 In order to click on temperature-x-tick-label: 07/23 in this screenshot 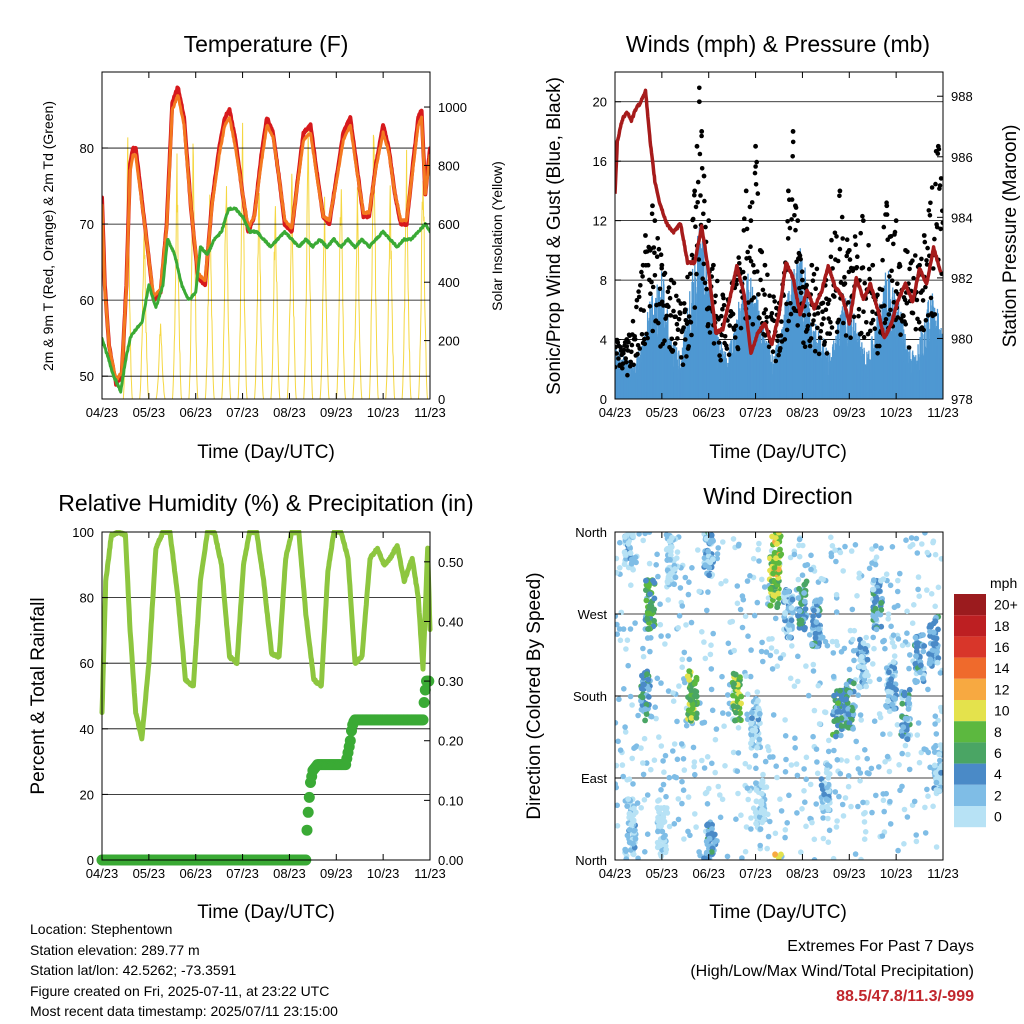, I will do `click(242, 412)`.